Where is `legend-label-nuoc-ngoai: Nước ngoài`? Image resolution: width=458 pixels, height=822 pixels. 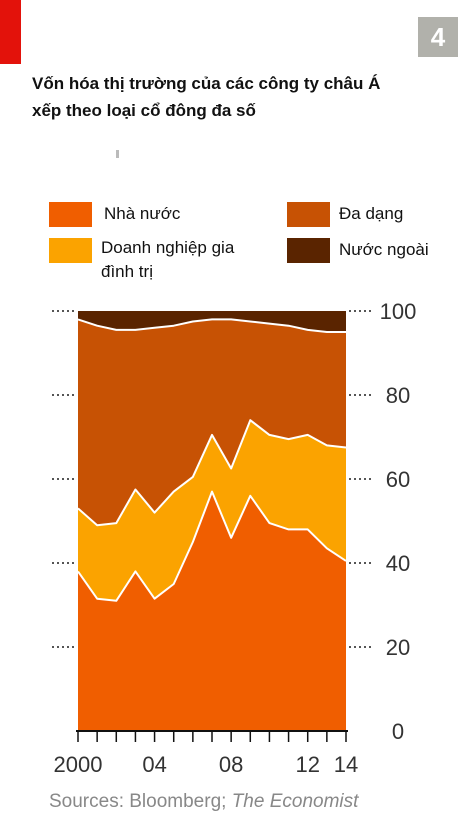 legend-label-nuoc-ngoai: Nước ngoài is located at coordinates (384, 249).